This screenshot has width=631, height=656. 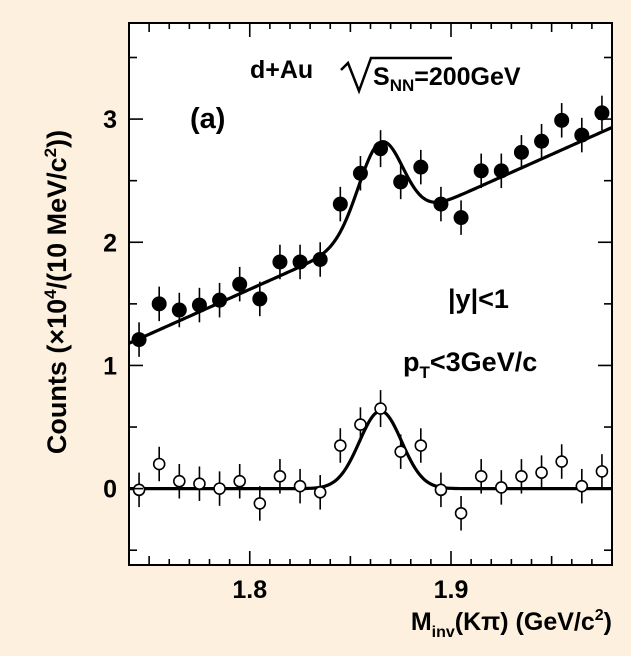 I want to click on y-axis-label: Counts (×104/(10 MeV/c2)), so click(x=56, y=292).